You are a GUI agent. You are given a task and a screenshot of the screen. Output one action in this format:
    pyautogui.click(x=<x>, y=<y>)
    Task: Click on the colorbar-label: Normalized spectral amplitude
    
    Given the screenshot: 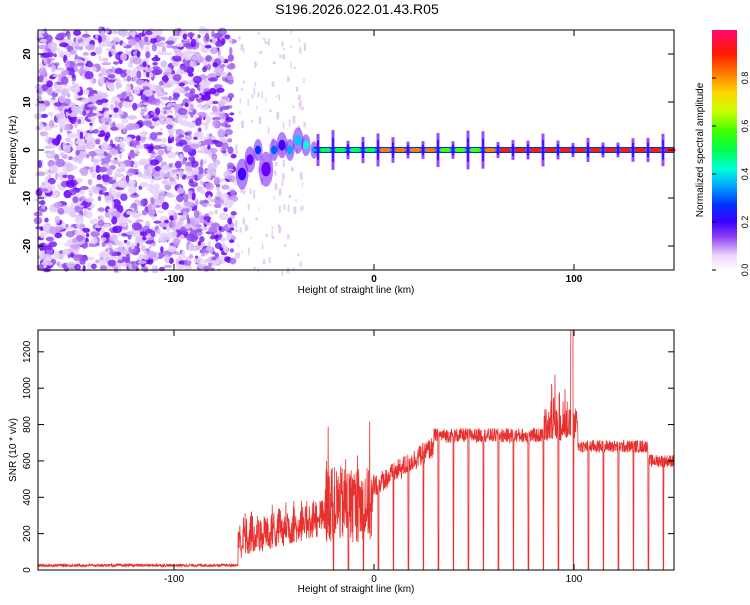 What is the action you would take?
    pyautogui.click(x=700, y=149)
    